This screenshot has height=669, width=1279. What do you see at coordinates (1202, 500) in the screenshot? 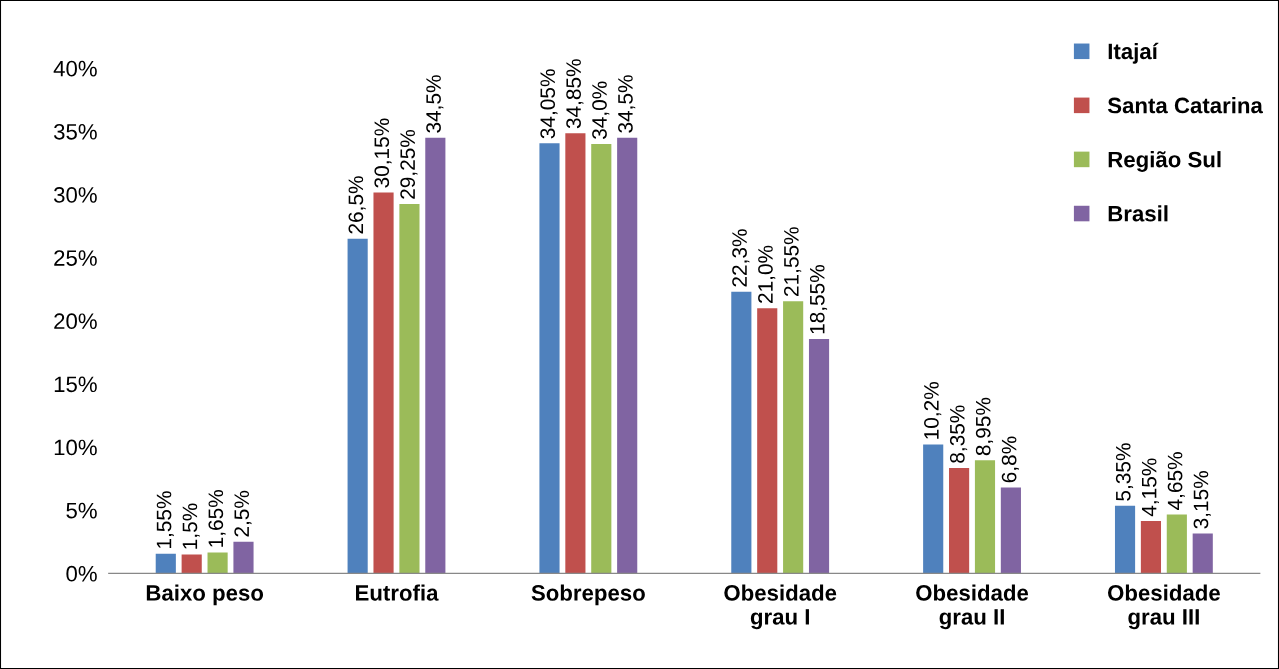
I see `data-label: 3,15%` at bounding box center [1202, 500].